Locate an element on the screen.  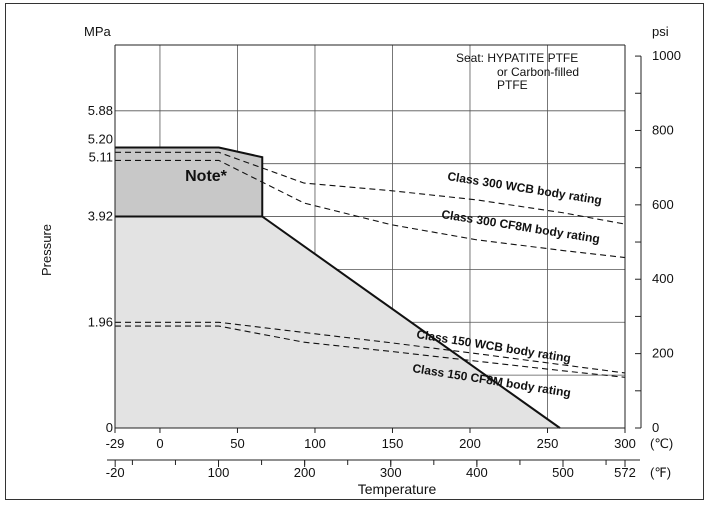
y-tick-label-mpa: 1.96 is located at coordinates (100, 321).